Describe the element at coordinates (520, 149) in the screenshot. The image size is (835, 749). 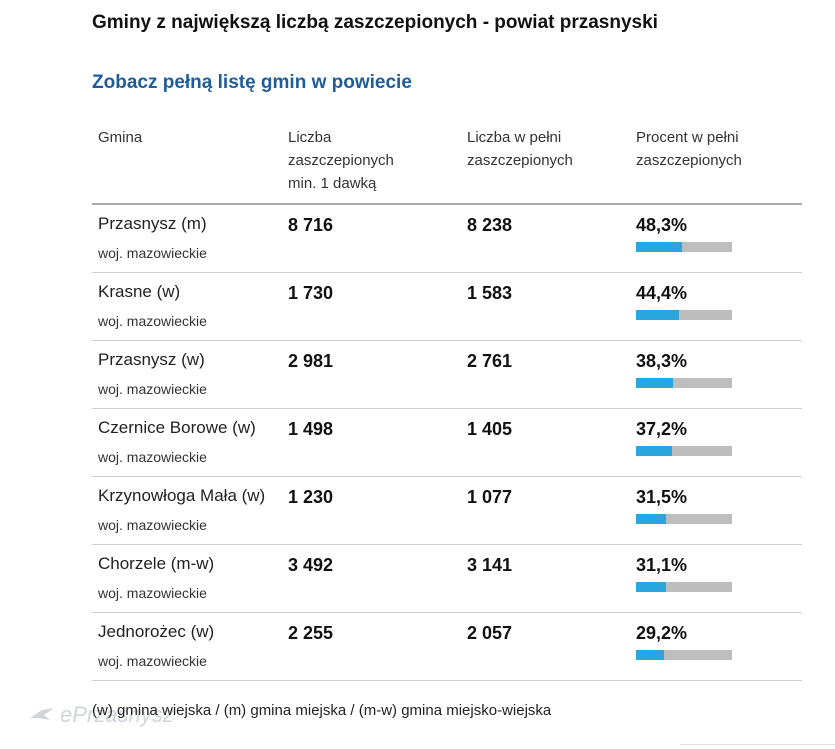
I see `column-header-full: Liczba w pełni zaszczepionych` at that location.